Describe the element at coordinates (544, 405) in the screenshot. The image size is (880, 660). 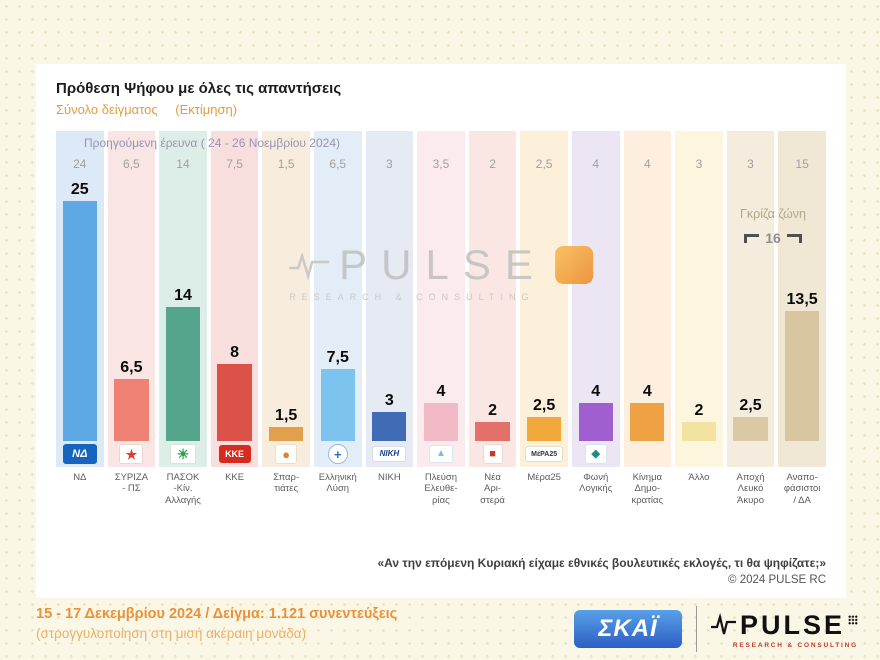
I see `bar-value-mera25: 2,5` at that location.